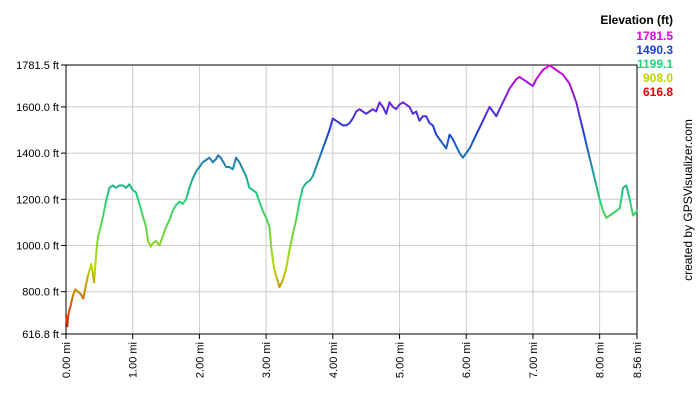  What do you see at coordinates (200, 360) in the screenshot?
I see `x-tick-label: 2.00 mi` at bounding box center [200, 360].